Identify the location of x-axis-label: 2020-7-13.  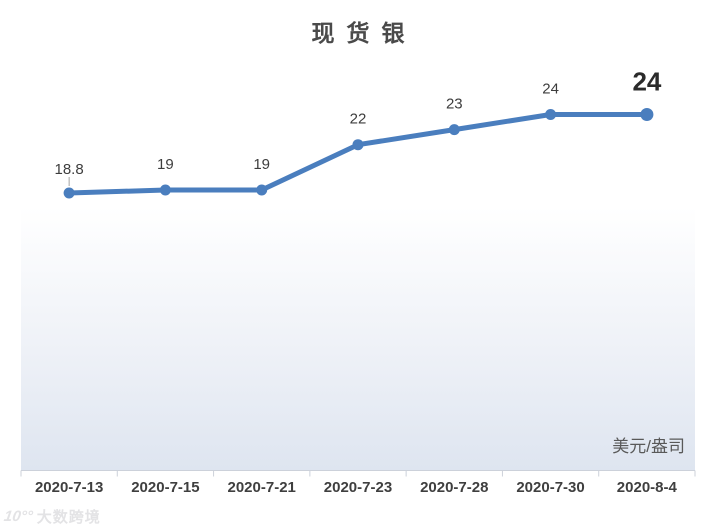
(69, 487).